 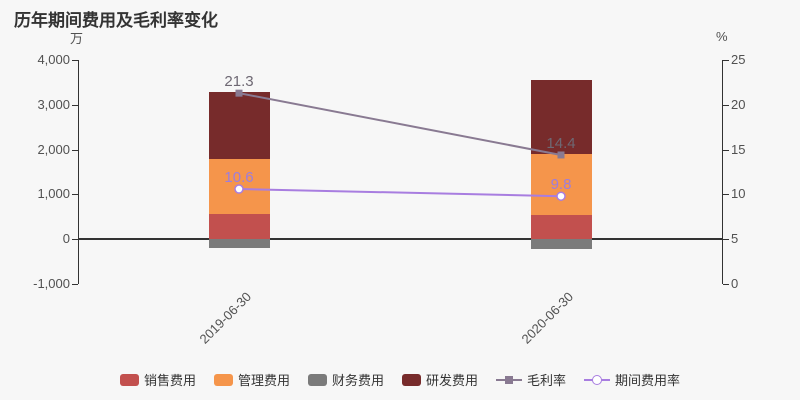 What do you see at coordinates (735, 239) in the screenshot?
I see `right-axis-tick: 5` at bounding box center [735, 239].